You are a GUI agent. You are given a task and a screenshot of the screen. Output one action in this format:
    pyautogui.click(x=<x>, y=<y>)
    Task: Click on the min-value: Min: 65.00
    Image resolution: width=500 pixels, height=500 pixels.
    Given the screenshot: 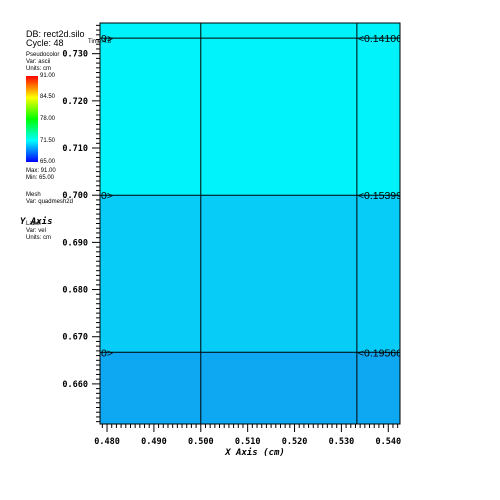 What is the action you would take?
    pyautogui.click(x=40, y=178)
    